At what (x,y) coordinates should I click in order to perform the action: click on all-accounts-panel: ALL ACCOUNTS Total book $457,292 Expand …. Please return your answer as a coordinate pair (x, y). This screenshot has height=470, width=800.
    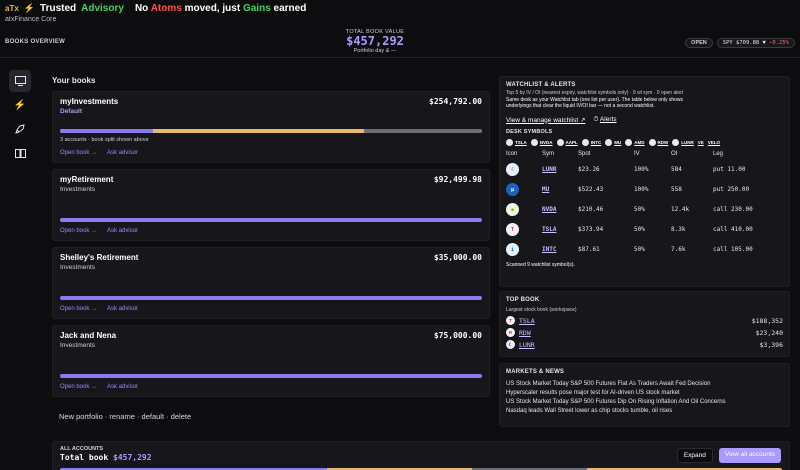
    Looking at the image, I should click on (421, 455).